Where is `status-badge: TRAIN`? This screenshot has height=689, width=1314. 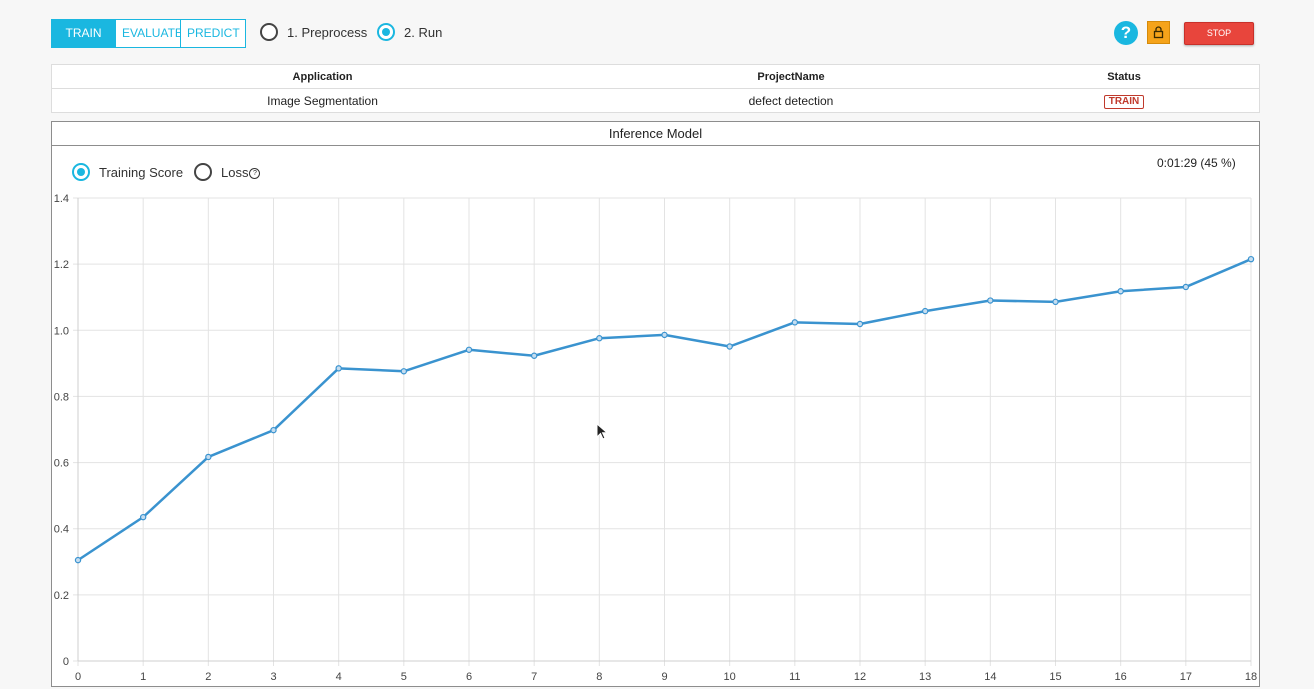 status-badge: TRAIN is located at coordinates (1124, 101).